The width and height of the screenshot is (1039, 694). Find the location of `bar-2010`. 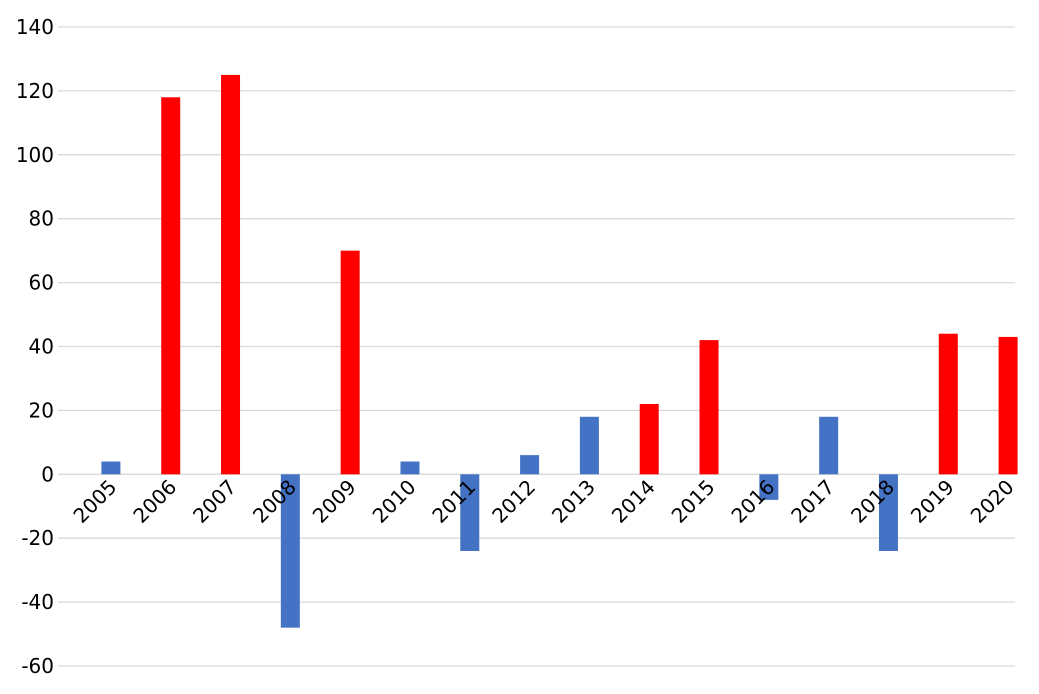

bar-2010 is located at coordinates (410, 468).